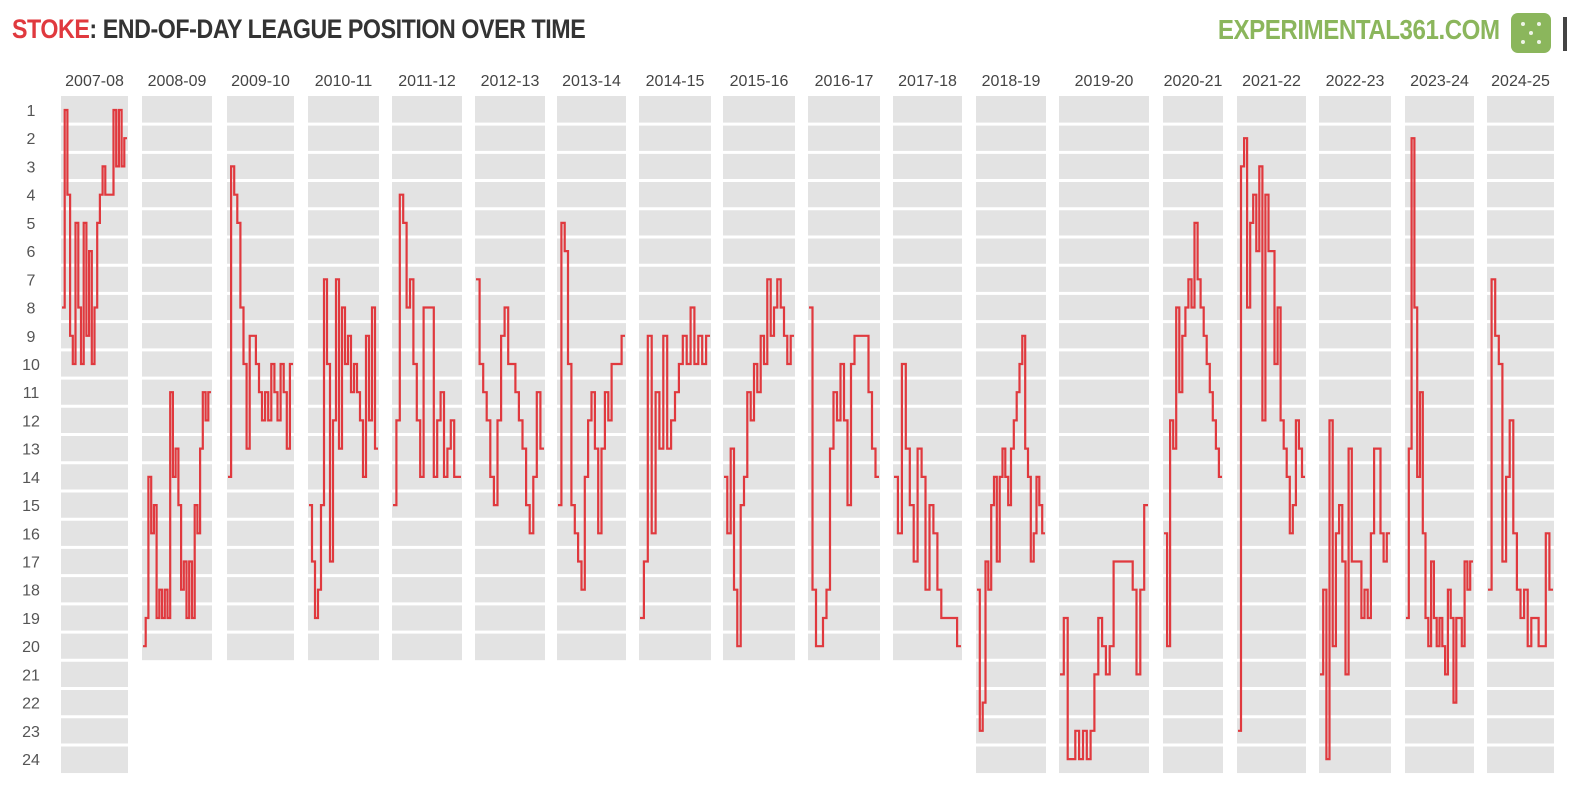  I want to click on y-tick-label: 6, so click(31, 252).